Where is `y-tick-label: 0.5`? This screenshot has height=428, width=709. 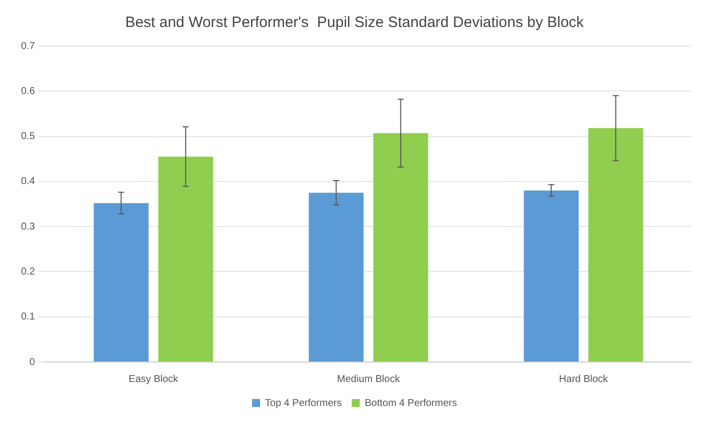 y-tick-label: 0.5 is located at coordinates (28, 136).